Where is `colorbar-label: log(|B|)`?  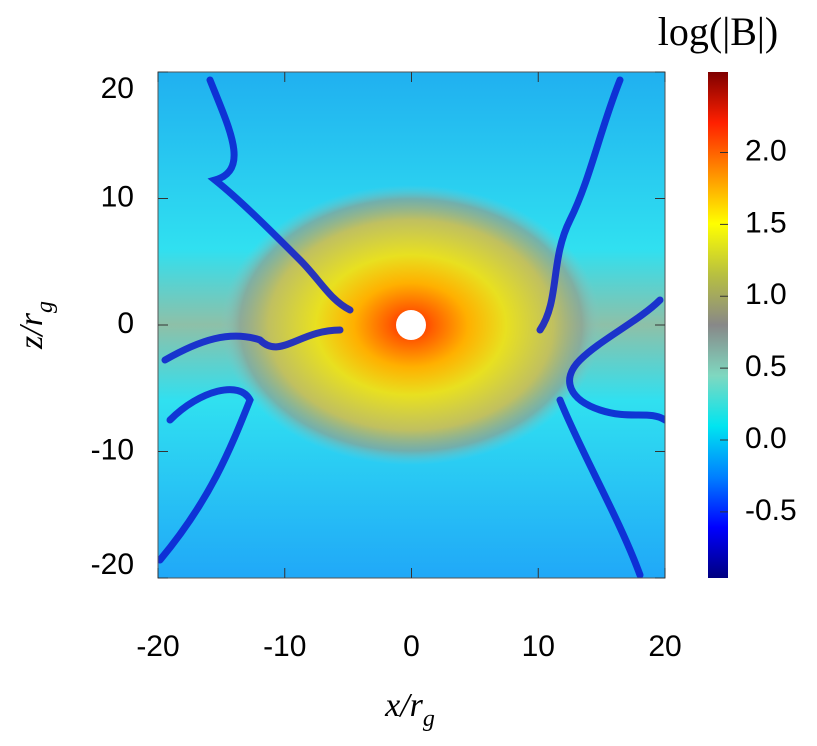
colorbar-label: log(|B|) is located at coordinates (718, 31).